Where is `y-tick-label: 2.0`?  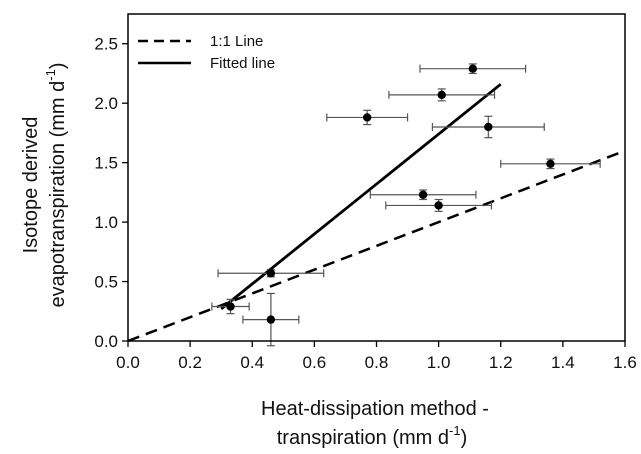
y-tick-label: 2.0 is located at coordinates (106, 103).